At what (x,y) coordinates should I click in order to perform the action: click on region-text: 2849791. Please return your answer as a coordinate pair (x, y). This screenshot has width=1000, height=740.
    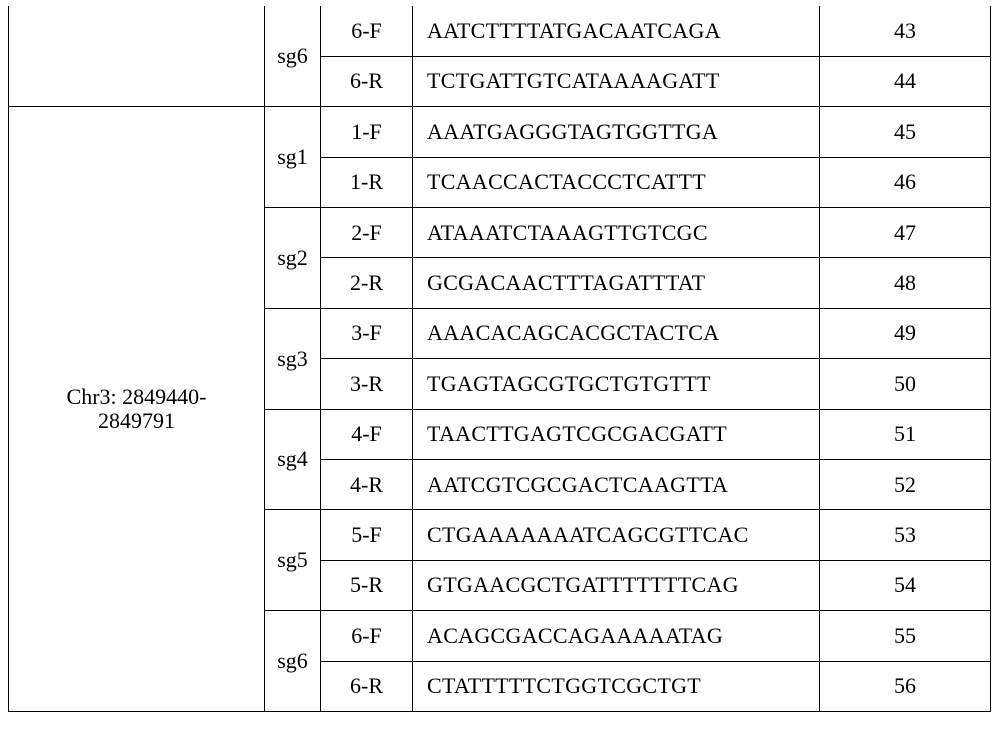
    Looking at the image, I should click on (136, 421).